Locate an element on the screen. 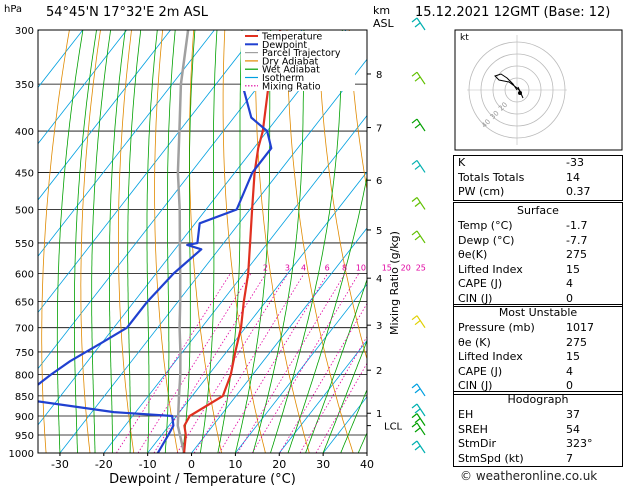 This screenshot has height=486, width=629. temp-tick-label: -20 is located at coordinates (104, 464).